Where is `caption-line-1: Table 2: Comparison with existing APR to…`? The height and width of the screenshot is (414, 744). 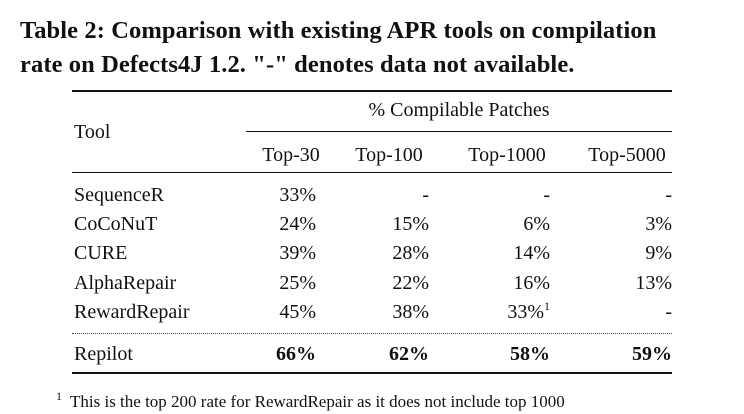
caption-line-1: Table 2: Comparison with existing APR to… is located at coordinates (338, 30).